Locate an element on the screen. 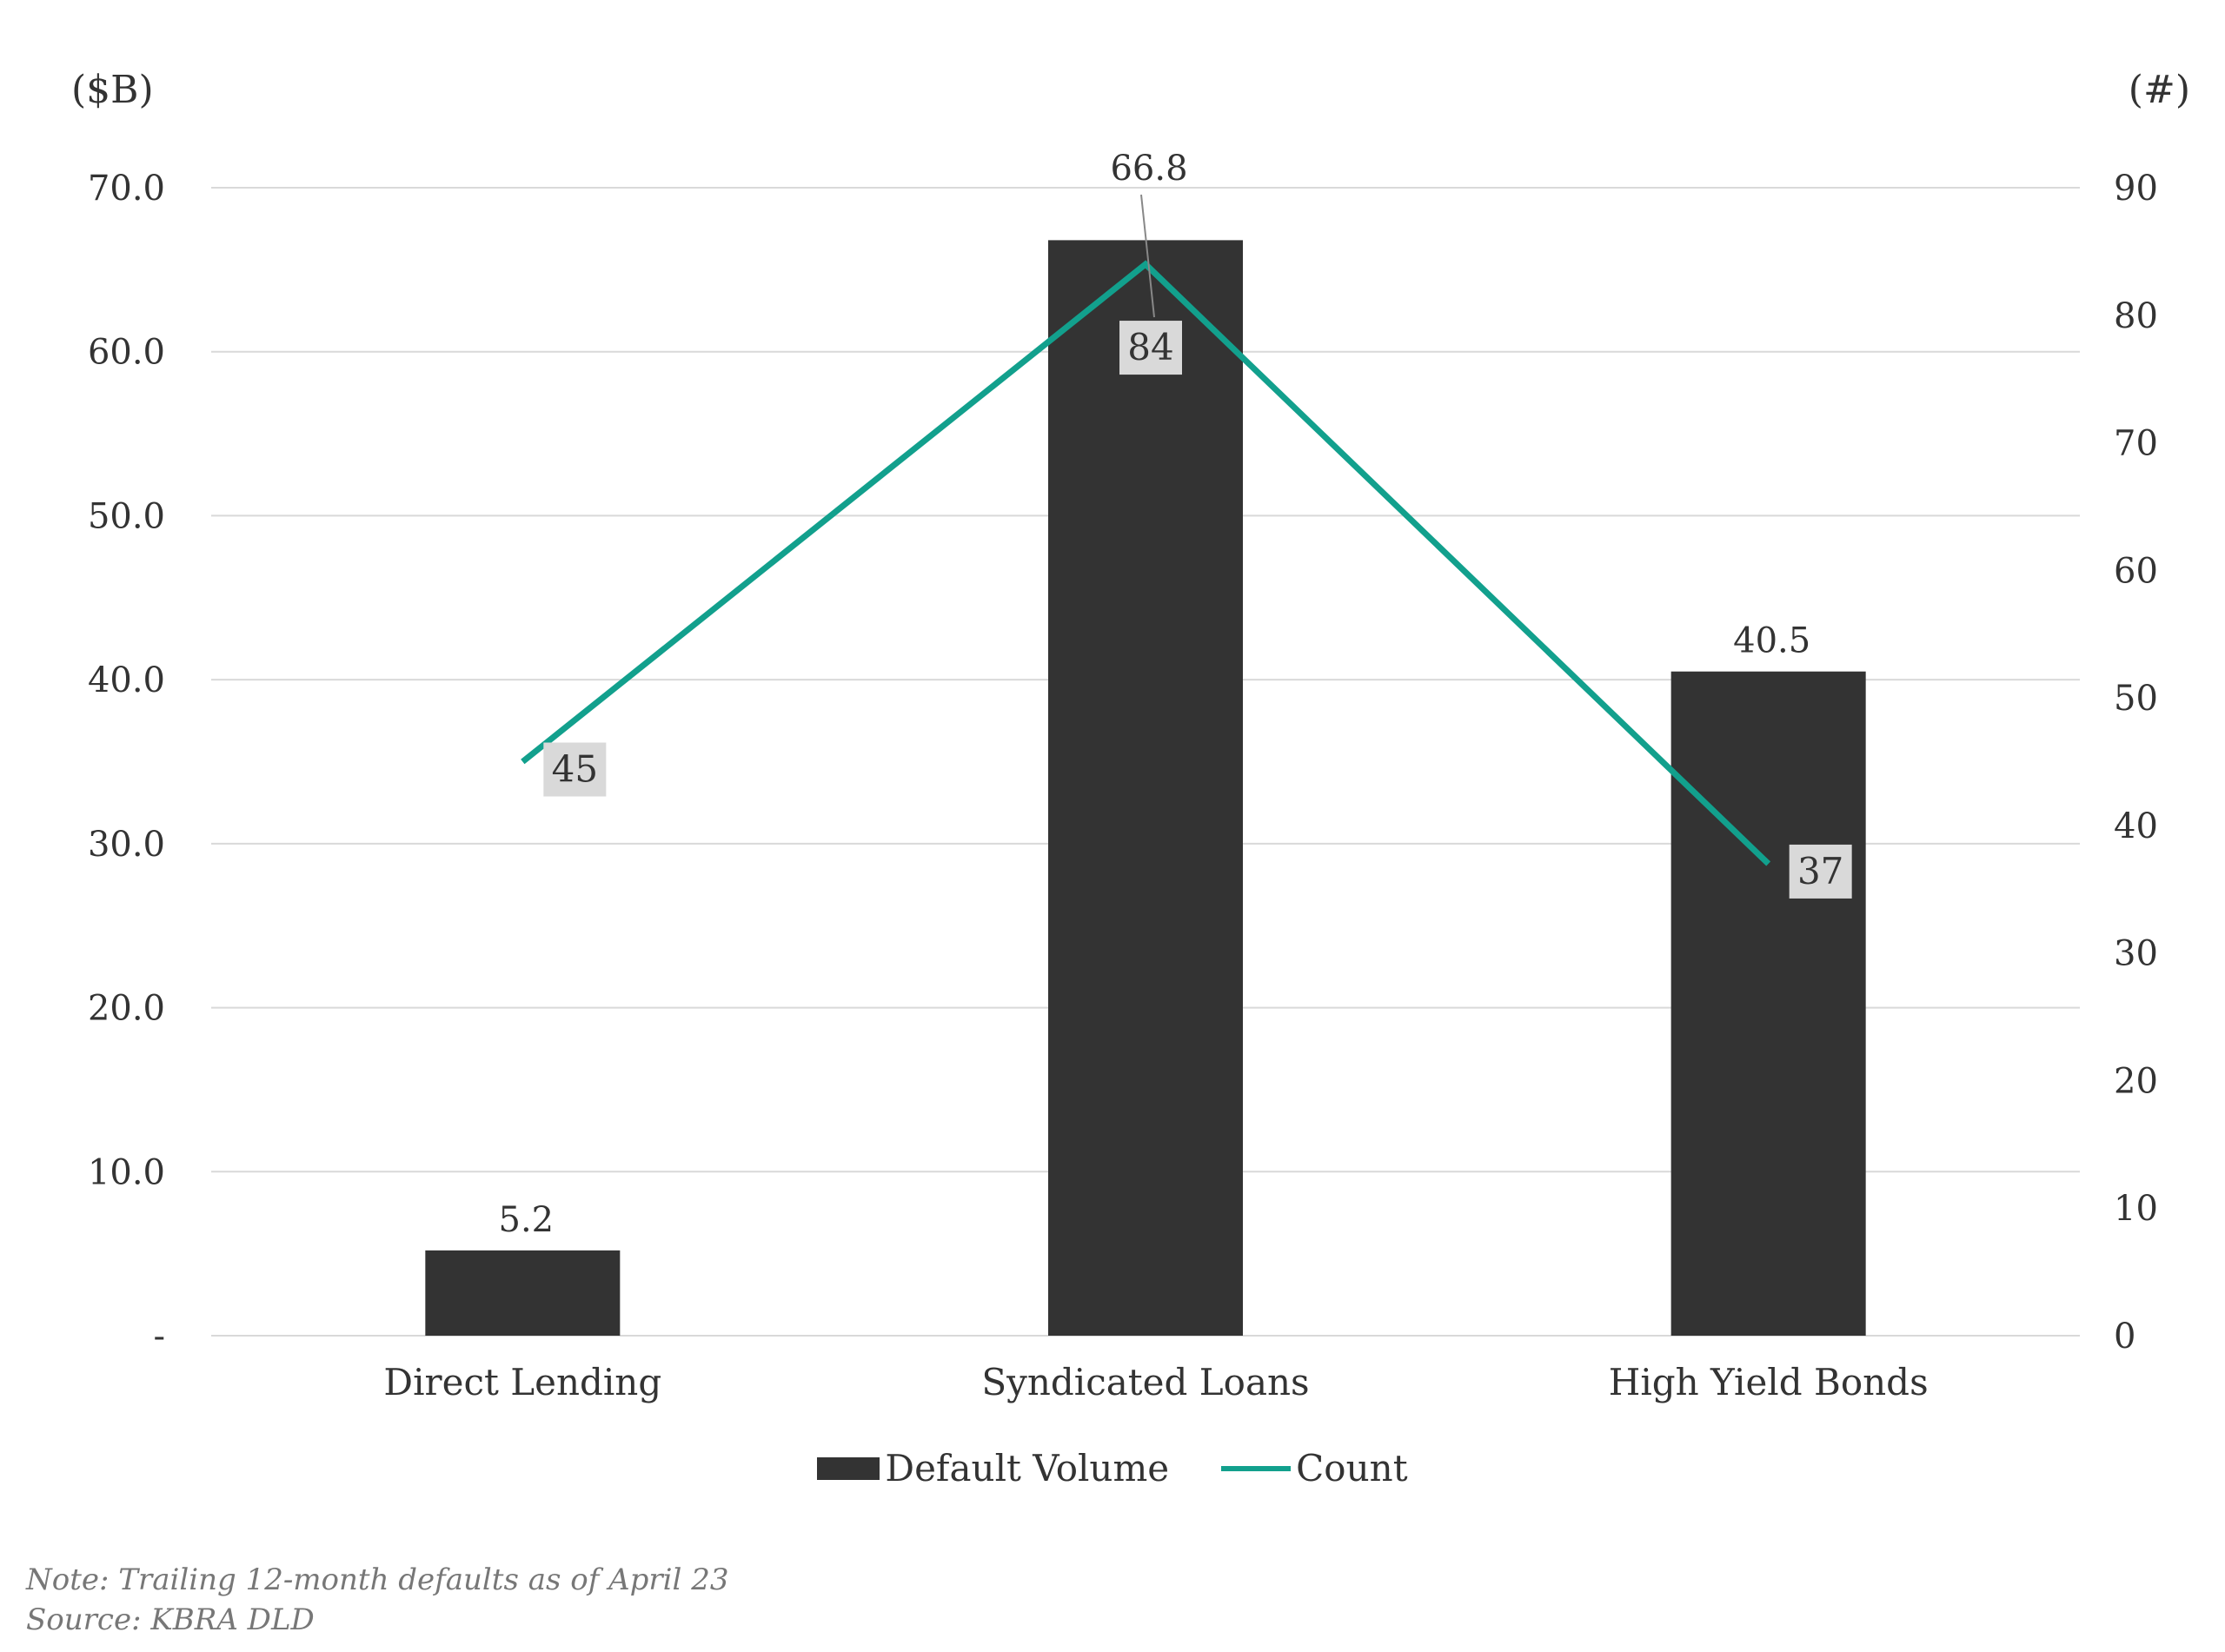 This screenshot has height=1652, width=2225. line-data-label: 84 is located at coordinates (1150, 347).